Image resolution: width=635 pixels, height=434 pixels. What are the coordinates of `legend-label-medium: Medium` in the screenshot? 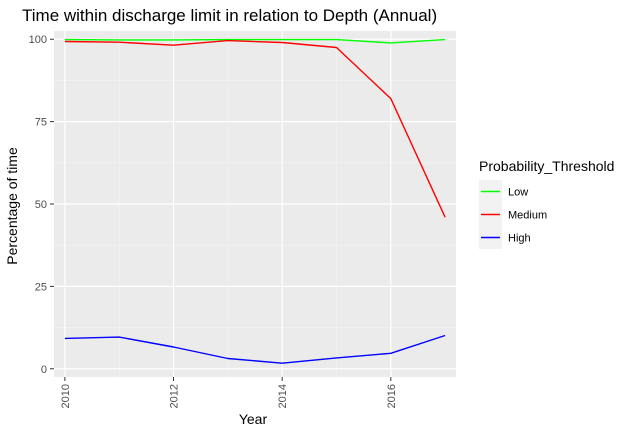 It's located at (527, 216).